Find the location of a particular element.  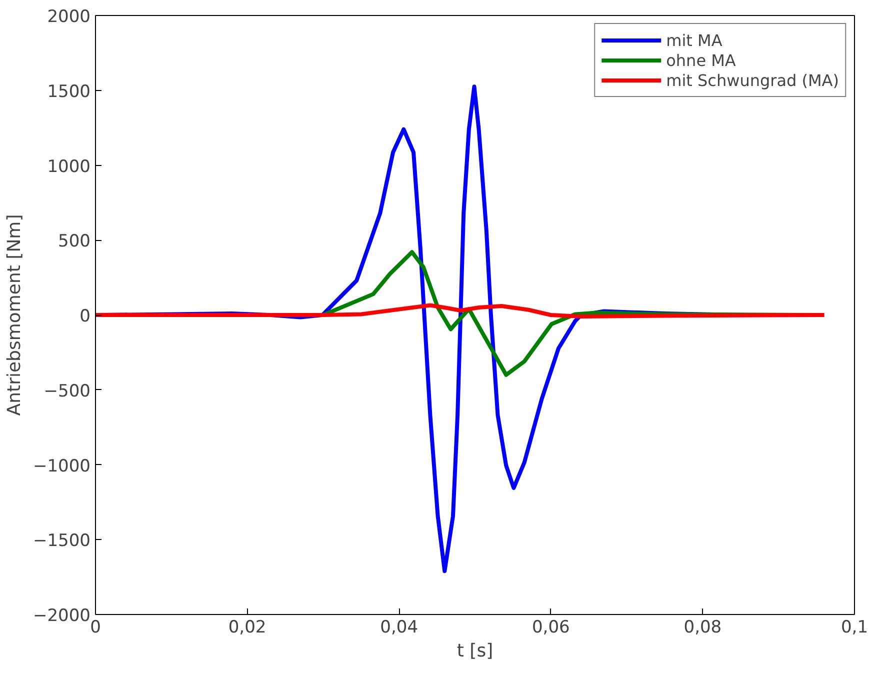

y-tick-label: −2000 is located at coordinates (61, 616).